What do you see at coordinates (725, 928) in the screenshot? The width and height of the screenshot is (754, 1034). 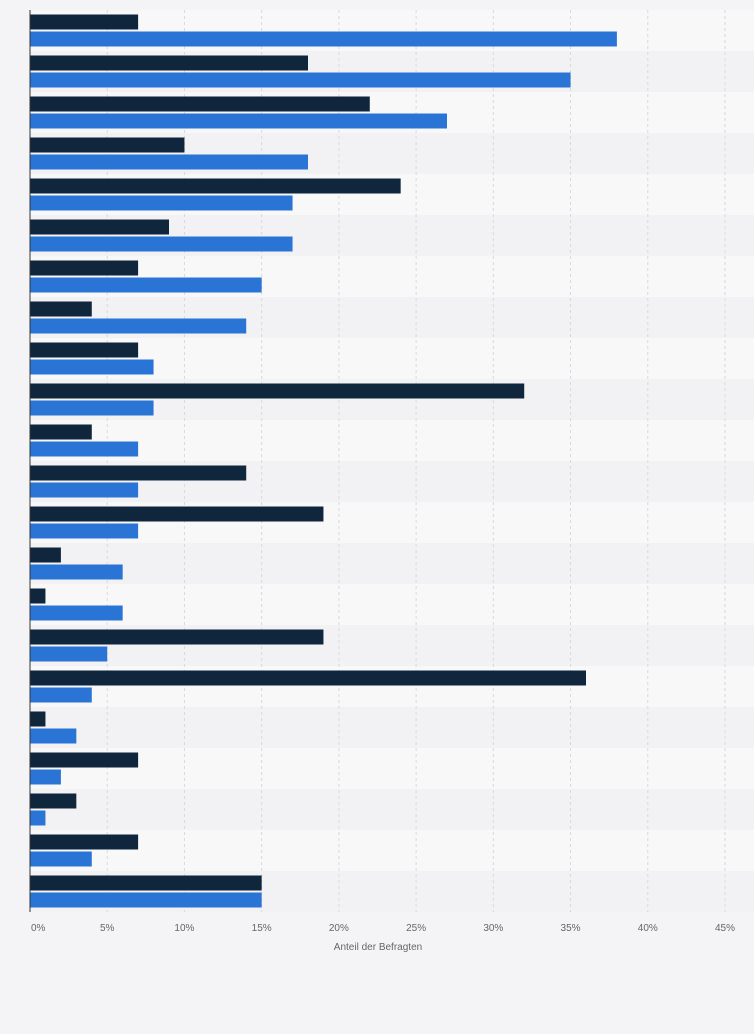 I see `x-tick-label: 45%` at bounding box center [725, 928].